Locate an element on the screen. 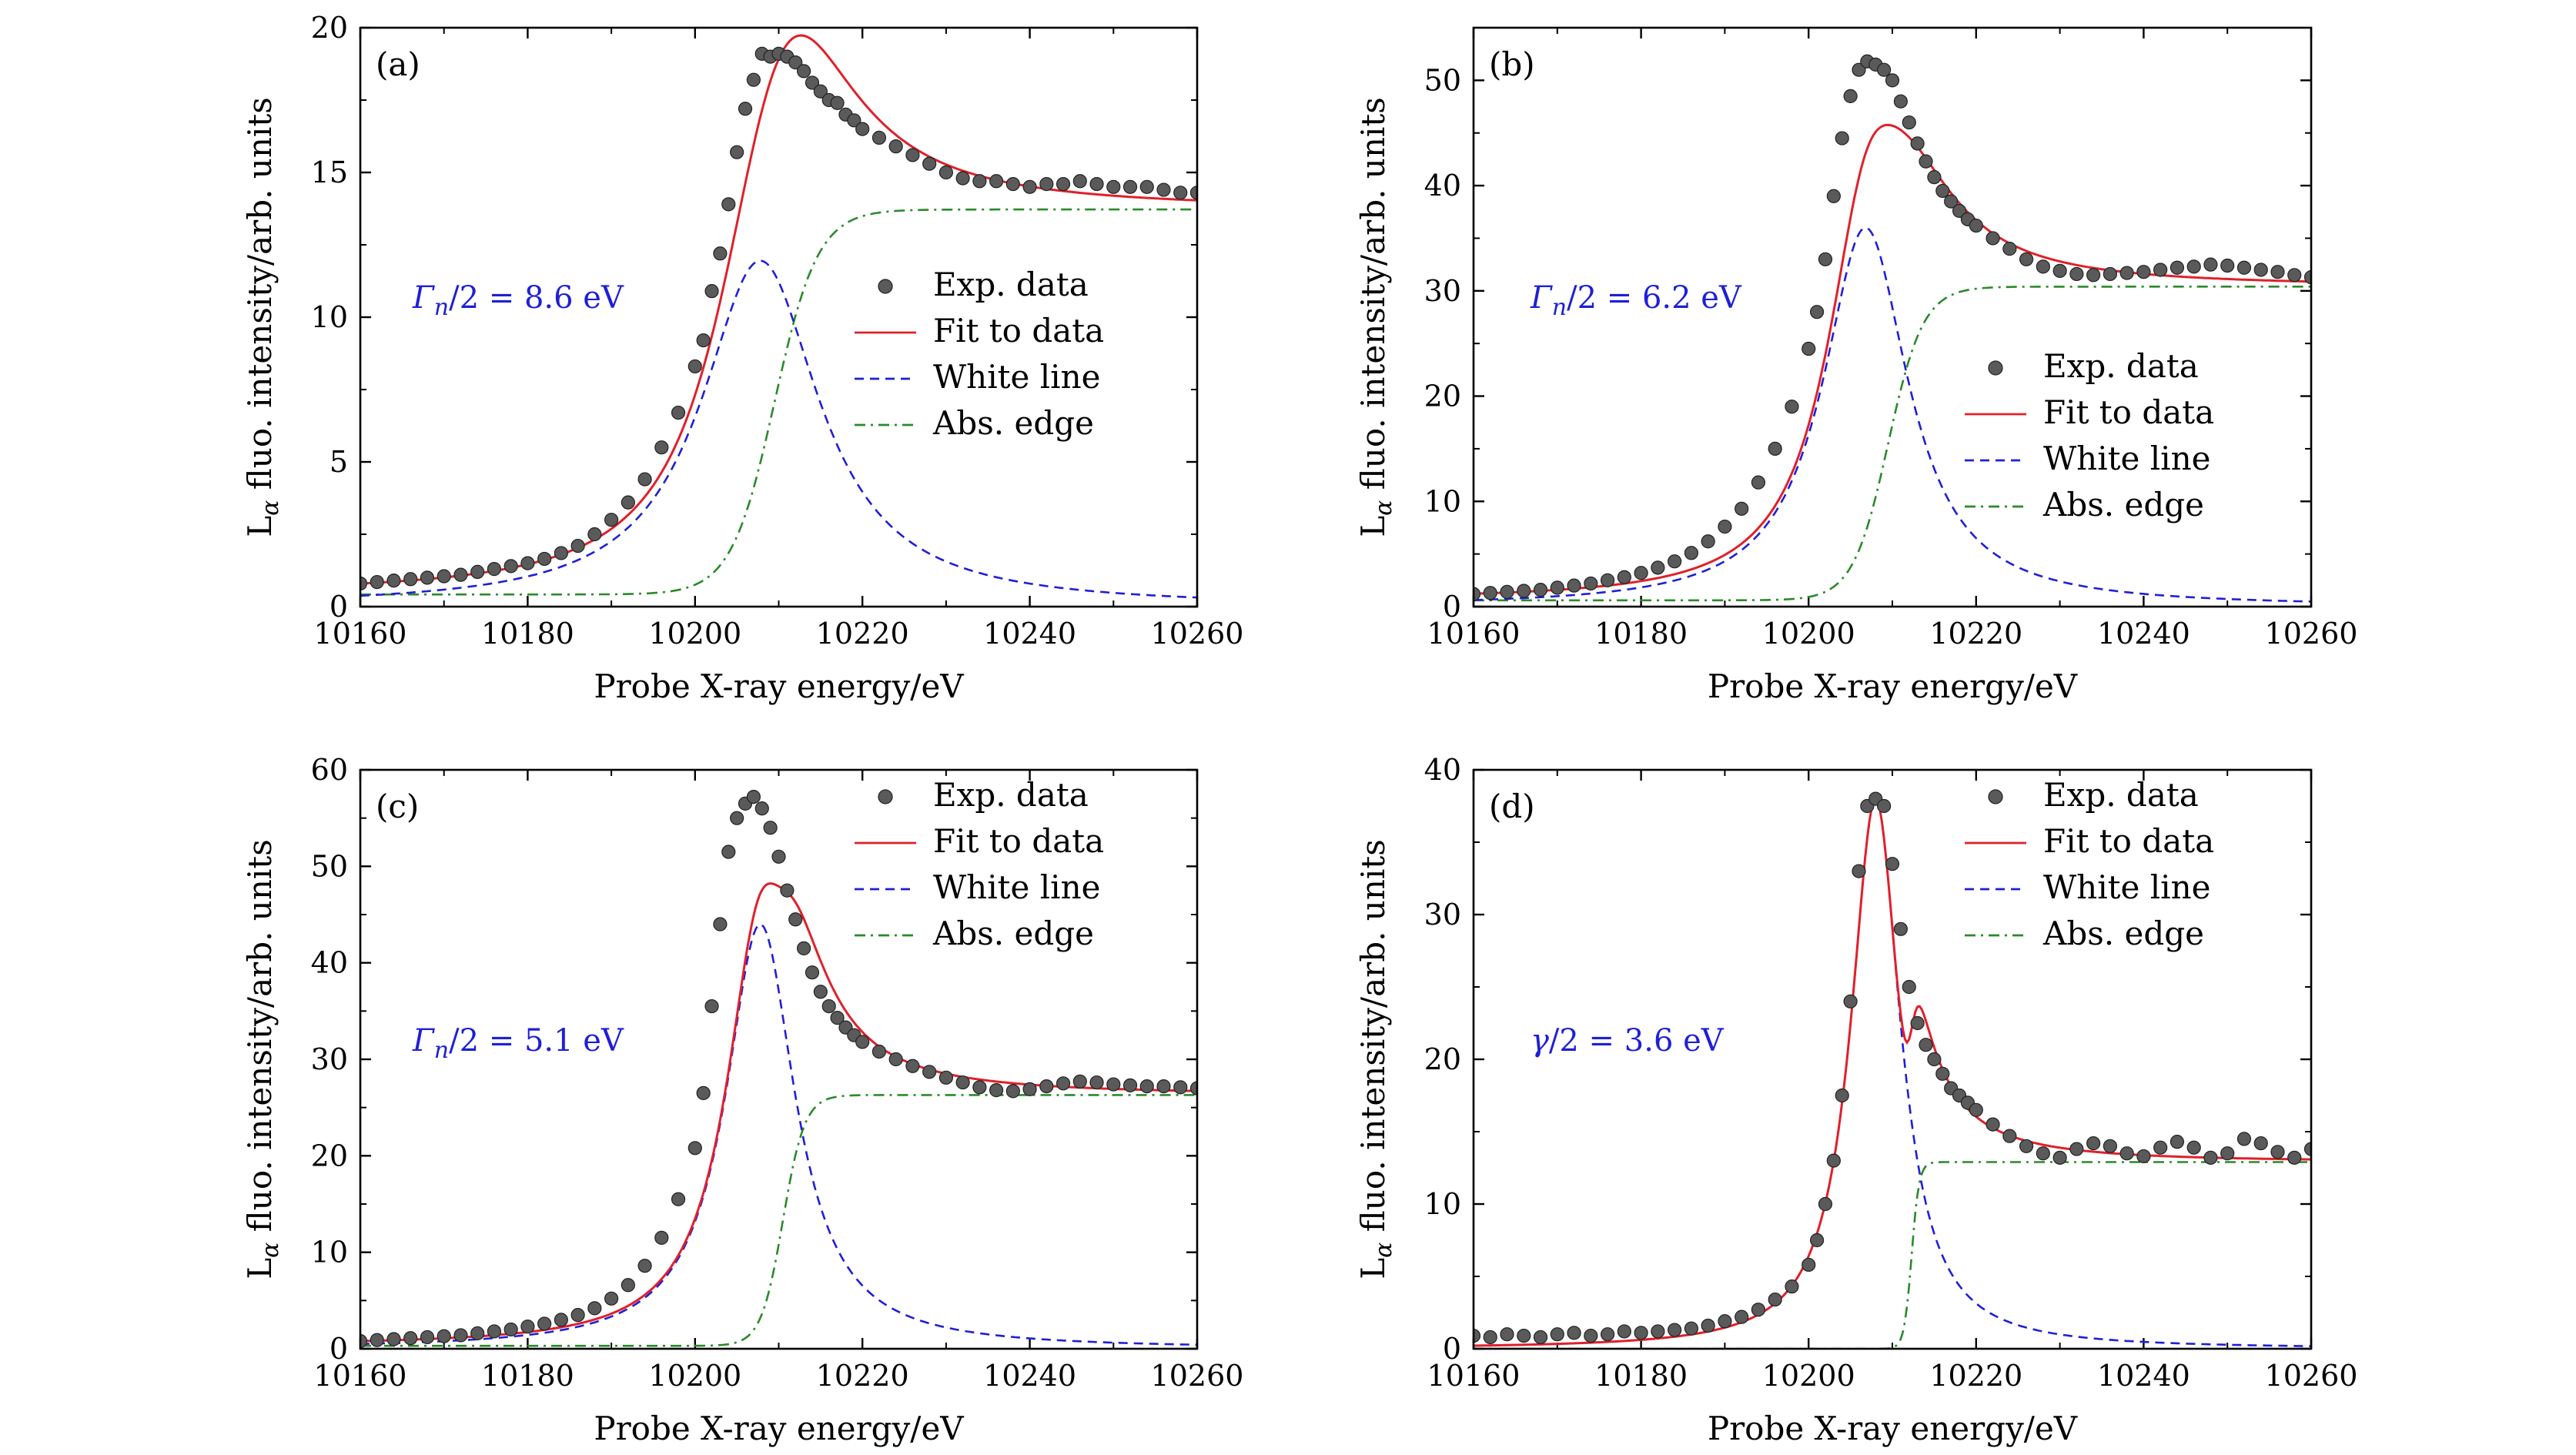 The width and height of the screenshot is (2576, 1455). y-axis-title: Lα fluo. intensity/arb. units is located at coordinates (1376, 317).